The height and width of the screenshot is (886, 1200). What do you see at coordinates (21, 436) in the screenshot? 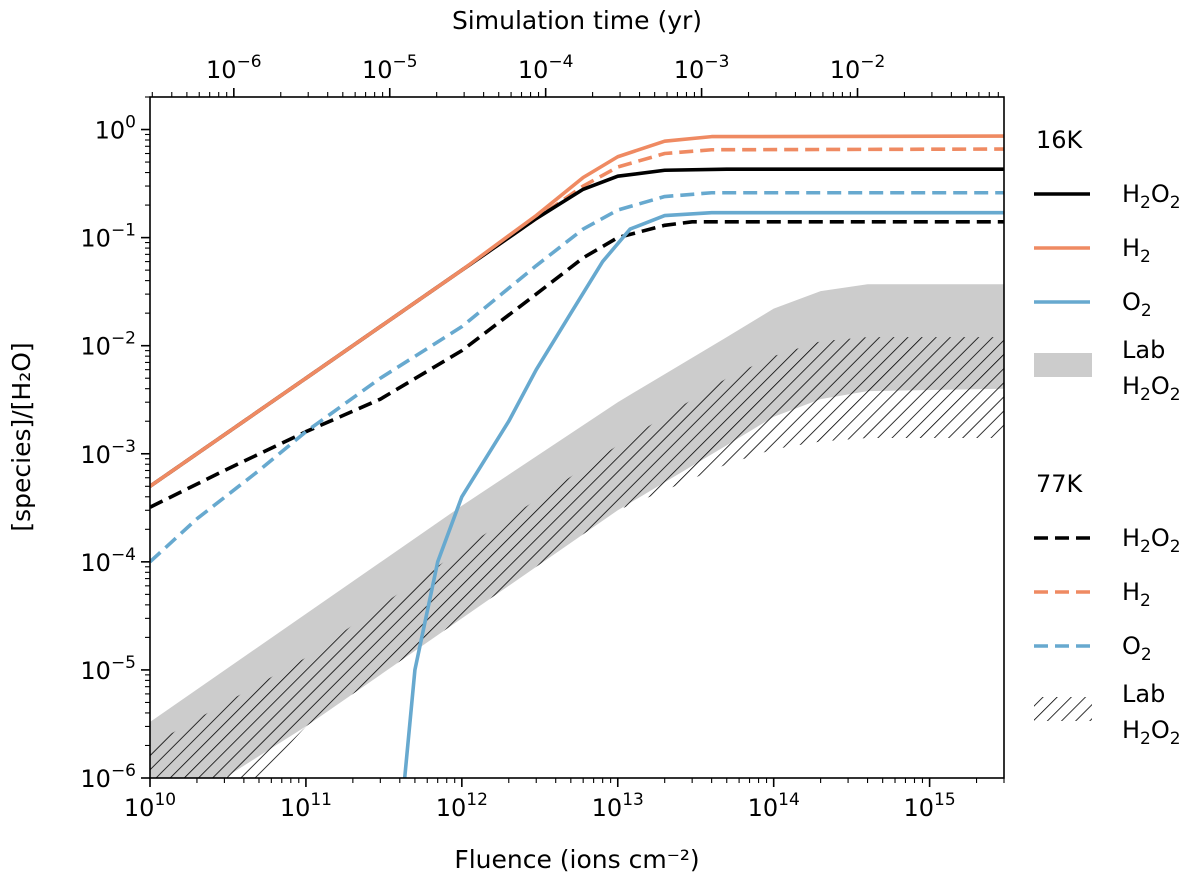
I see `y-axis-label: [species]/[H₂O]` at bounding box center [21, 436].